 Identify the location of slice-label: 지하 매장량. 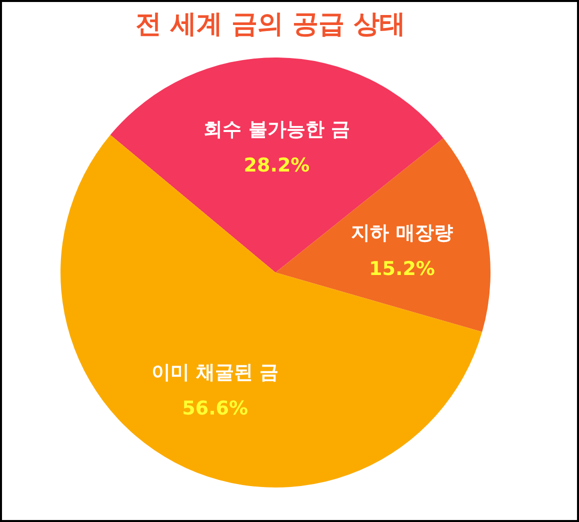
(402, 233).